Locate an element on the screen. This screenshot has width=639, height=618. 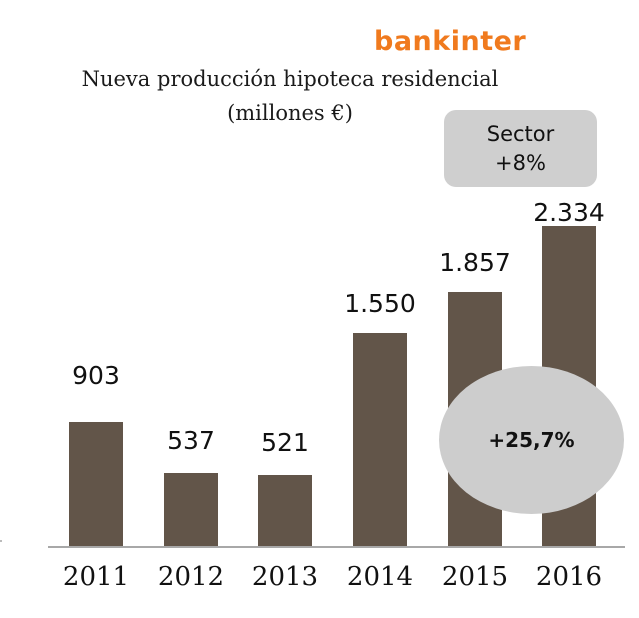
x-axis-line is located at coordinates (336, 547).